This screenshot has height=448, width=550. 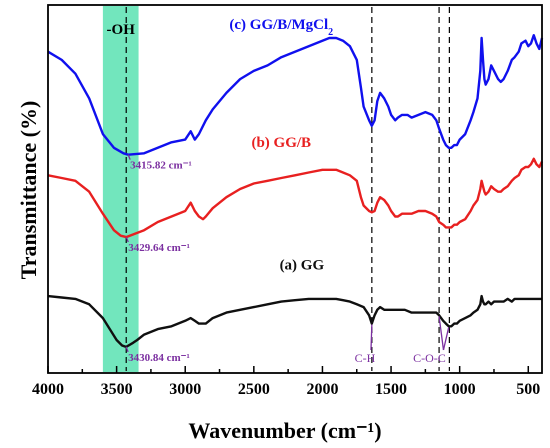 I want to click on fg-label-1: C-O-C, so click(x=429, y=358).